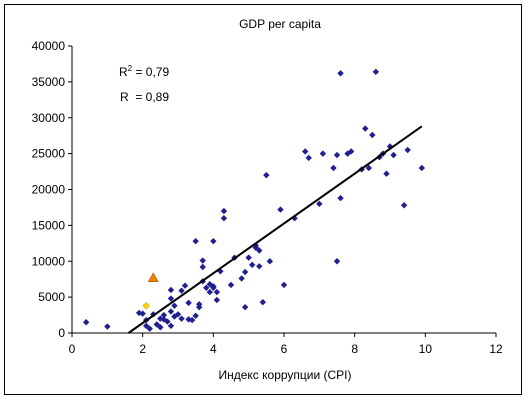 Image resolution: width=528 pixels, height=401 pixels. I want to click on x-tick-label: 12, so click(496, 349).